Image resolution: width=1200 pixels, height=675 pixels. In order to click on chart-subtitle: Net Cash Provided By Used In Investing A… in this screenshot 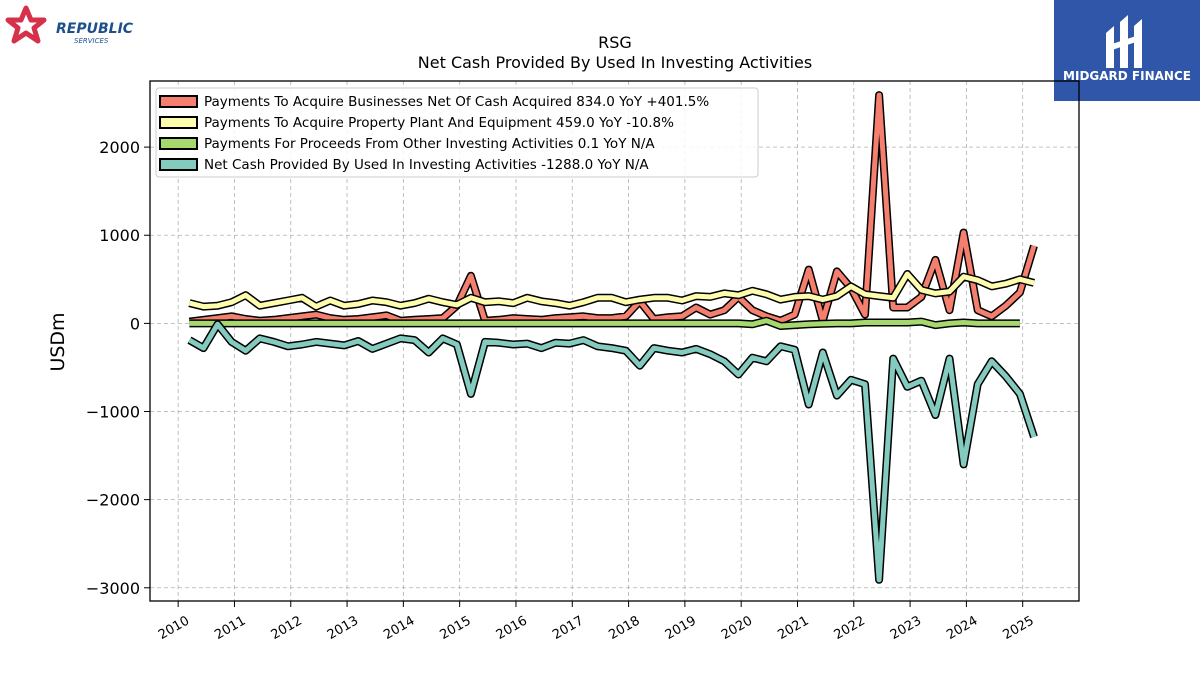, I will do `click(615, 62)`.